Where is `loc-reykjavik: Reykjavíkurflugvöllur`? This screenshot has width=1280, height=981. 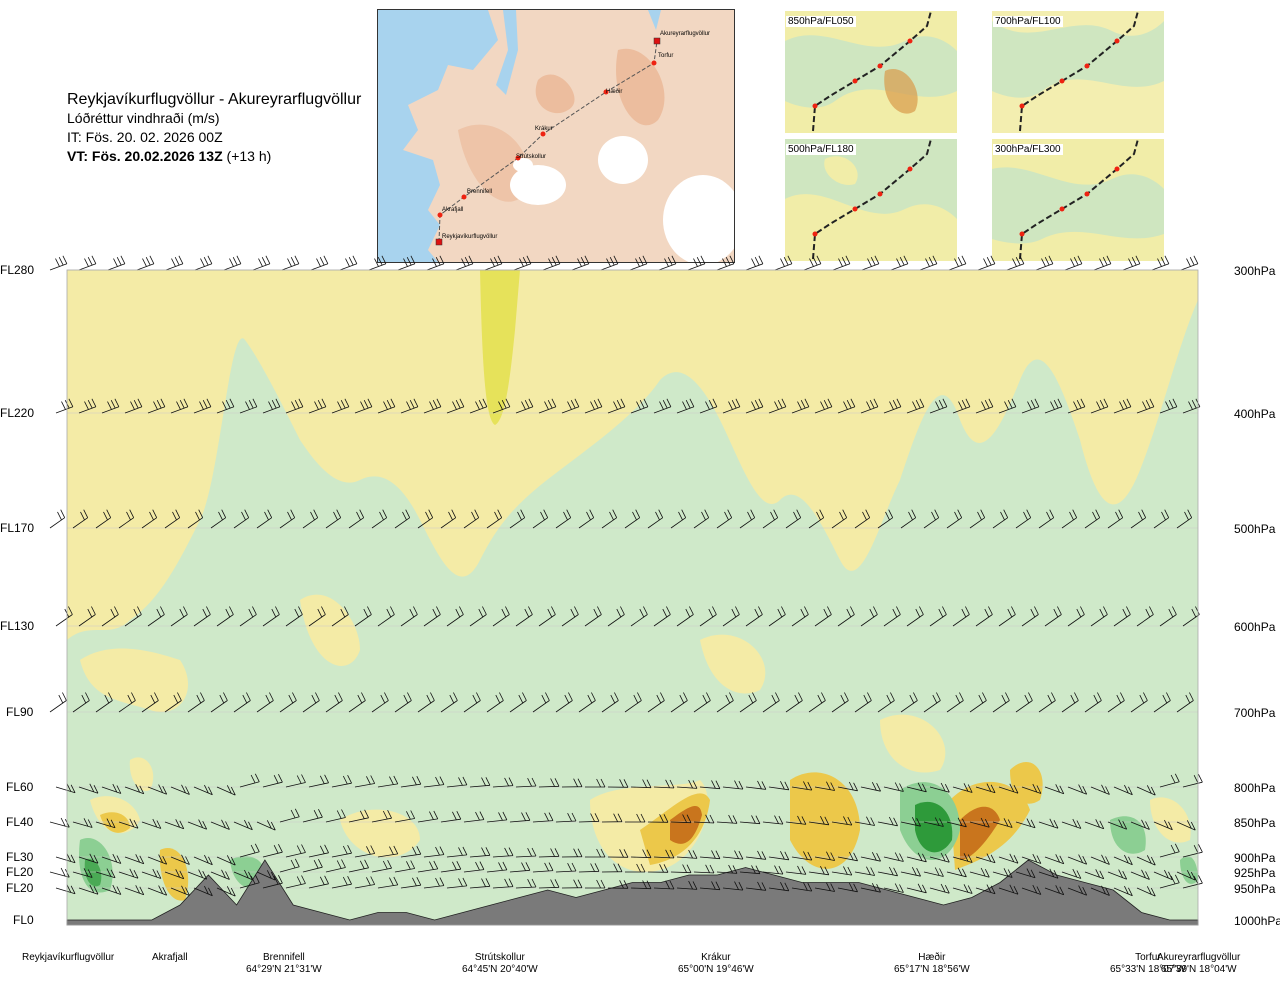 loc-reykjavik: Reykjavíkurflugvöllur is located at coordinates (68, 958).